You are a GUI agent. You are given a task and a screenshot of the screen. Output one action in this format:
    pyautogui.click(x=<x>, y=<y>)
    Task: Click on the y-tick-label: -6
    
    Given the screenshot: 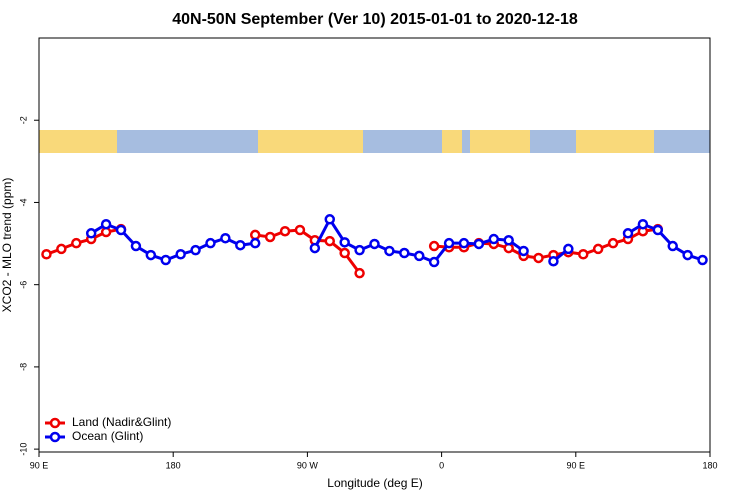 What is the action you would take?
    pyautogui.click(x=23, y=285)
    